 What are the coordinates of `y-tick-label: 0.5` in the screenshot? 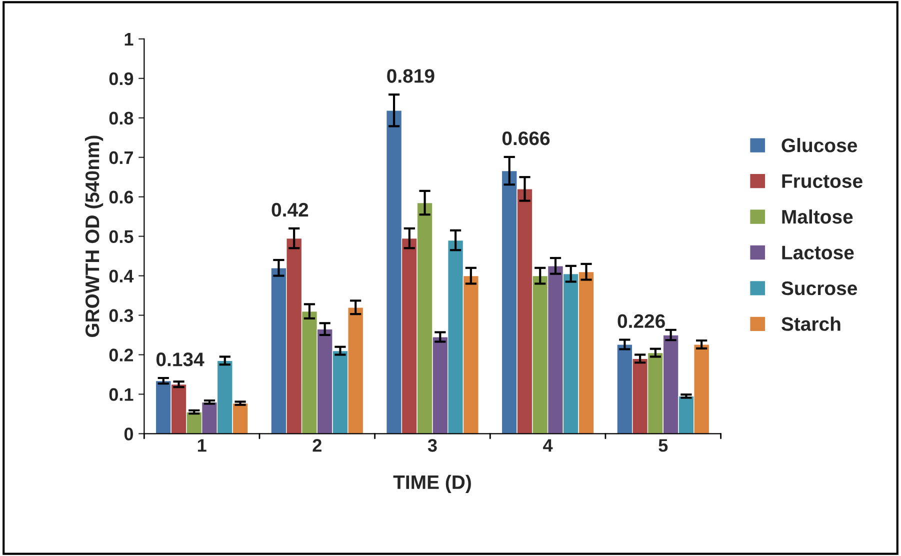 It's located at (121, 237).